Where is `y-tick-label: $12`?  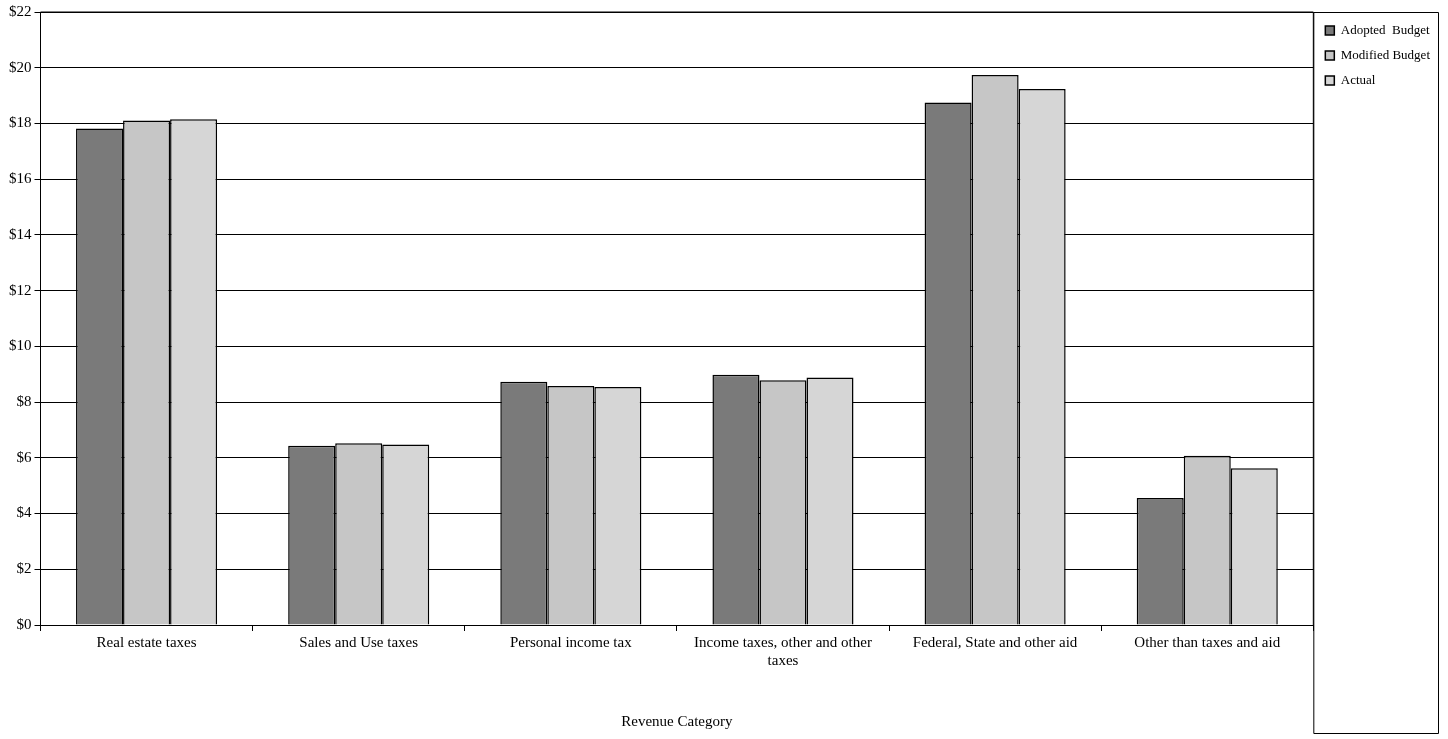
y-tick-label: $12 is located at coordinates (20, 289).